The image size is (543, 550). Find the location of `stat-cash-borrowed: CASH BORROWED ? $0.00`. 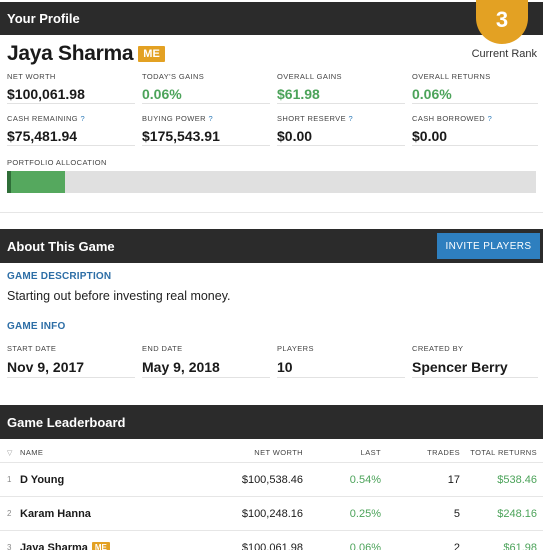

stat-cash-borrowed: CASH BORROWED ? $0.00 is located at coordinates (475, 130).